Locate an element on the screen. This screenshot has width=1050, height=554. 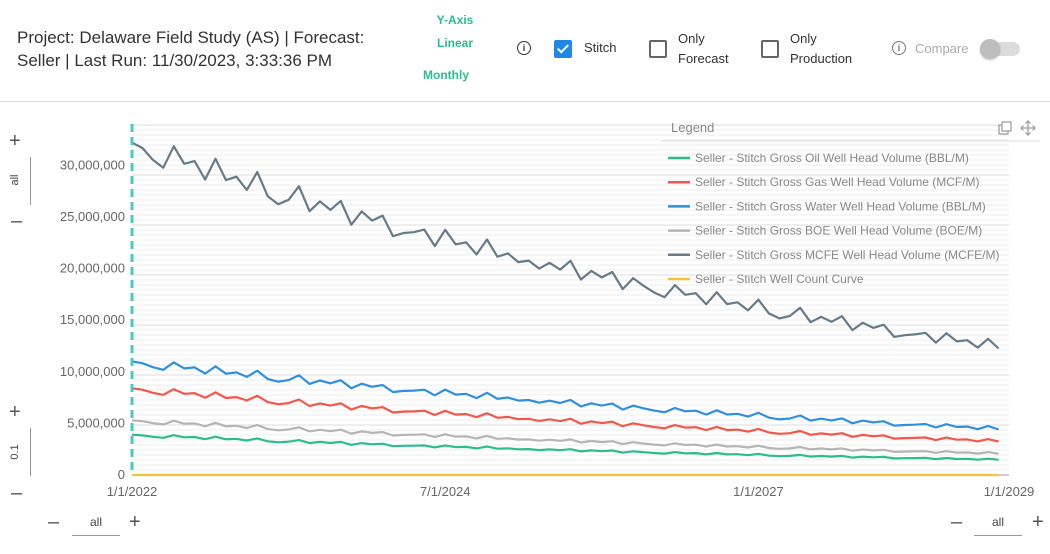
stitch-checkbox is located at coordinates (563, 49).